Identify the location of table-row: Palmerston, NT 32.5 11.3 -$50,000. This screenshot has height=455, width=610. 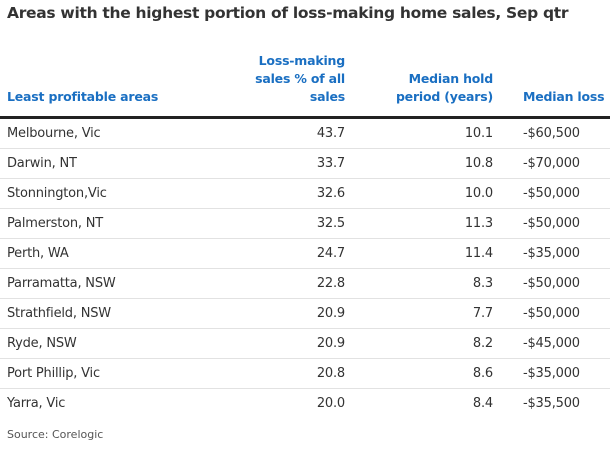
(305, 223).